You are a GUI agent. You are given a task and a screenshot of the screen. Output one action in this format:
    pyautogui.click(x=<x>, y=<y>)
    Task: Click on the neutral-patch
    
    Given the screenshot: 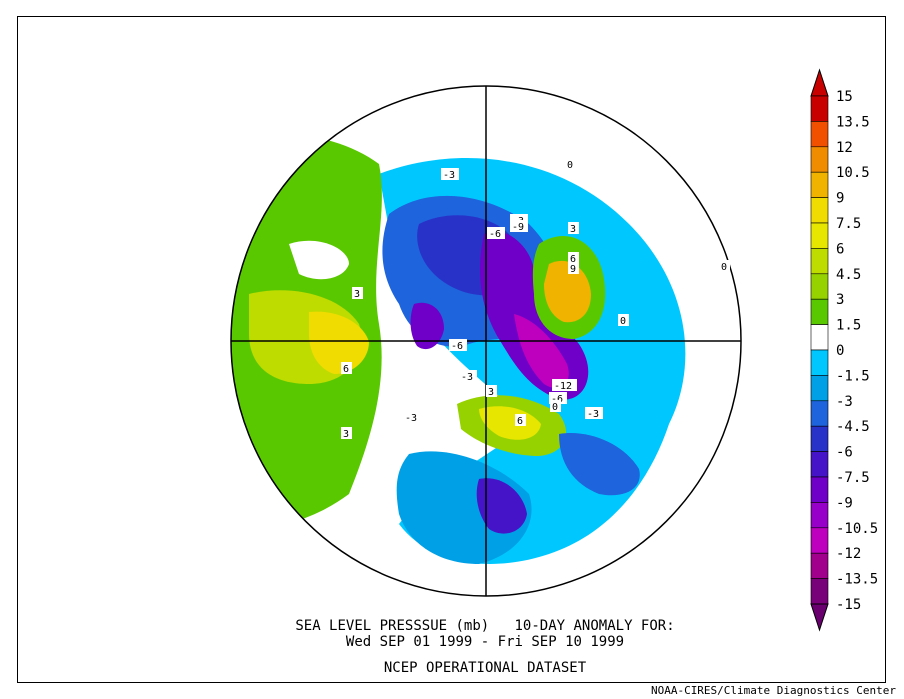 What is the action you would take?
    pyautogui.click(x=319, y=260)
    